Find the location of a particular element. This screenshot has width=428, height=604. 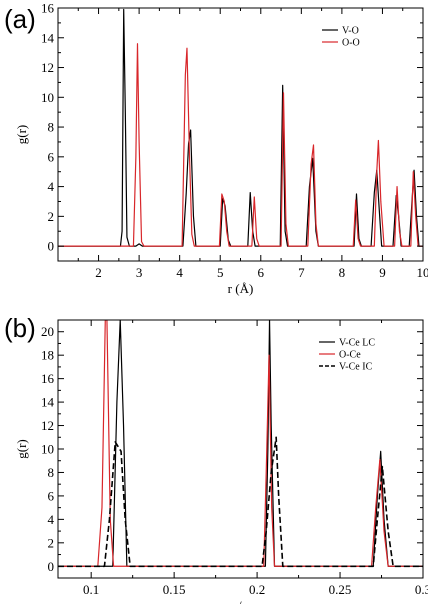

legend-label: O-Ce is located at coordinates (350, 355).